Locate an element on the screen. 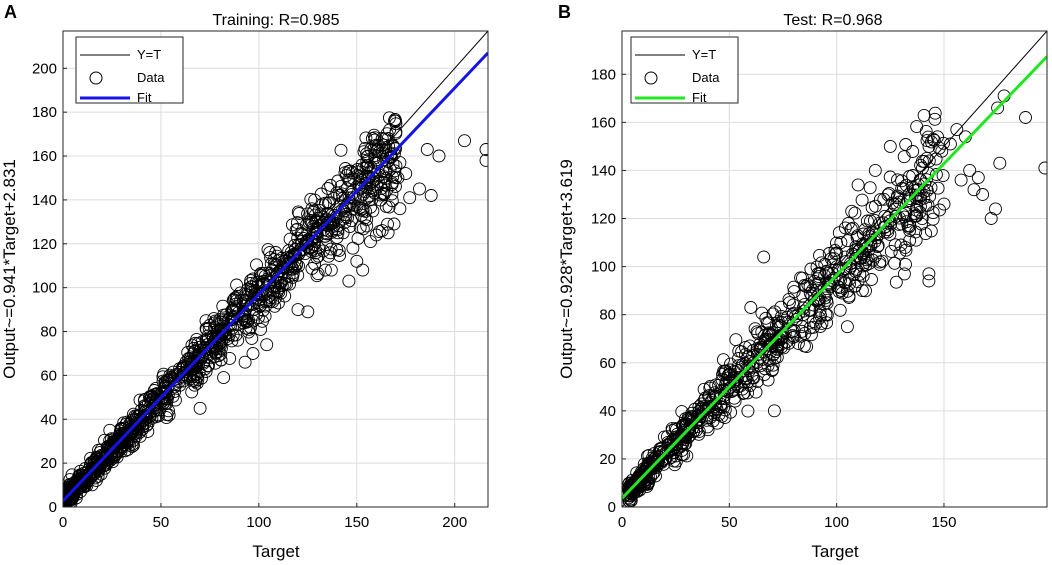 This screenshot has height=565, width=1052. y-tick-label-b-5: 100 is located at coordinates (603, 267).